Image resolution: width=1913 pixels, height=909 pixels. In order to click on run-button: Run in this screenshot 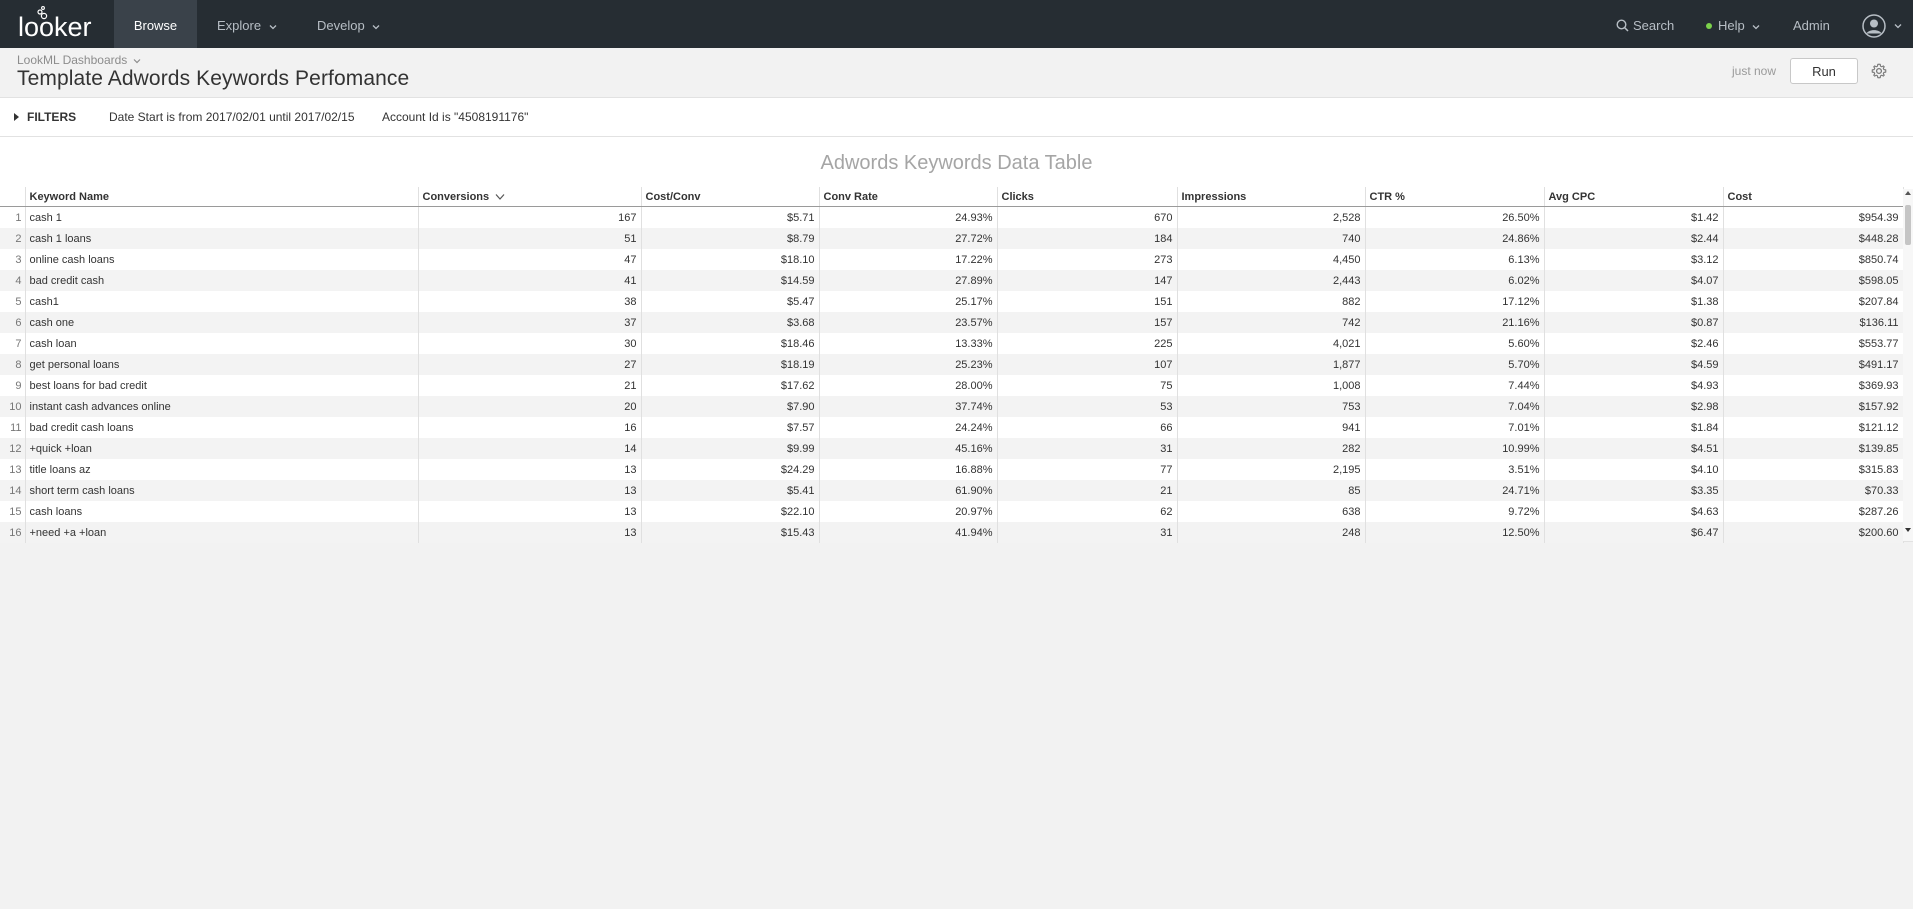, I will do `click(1824, 71)`.